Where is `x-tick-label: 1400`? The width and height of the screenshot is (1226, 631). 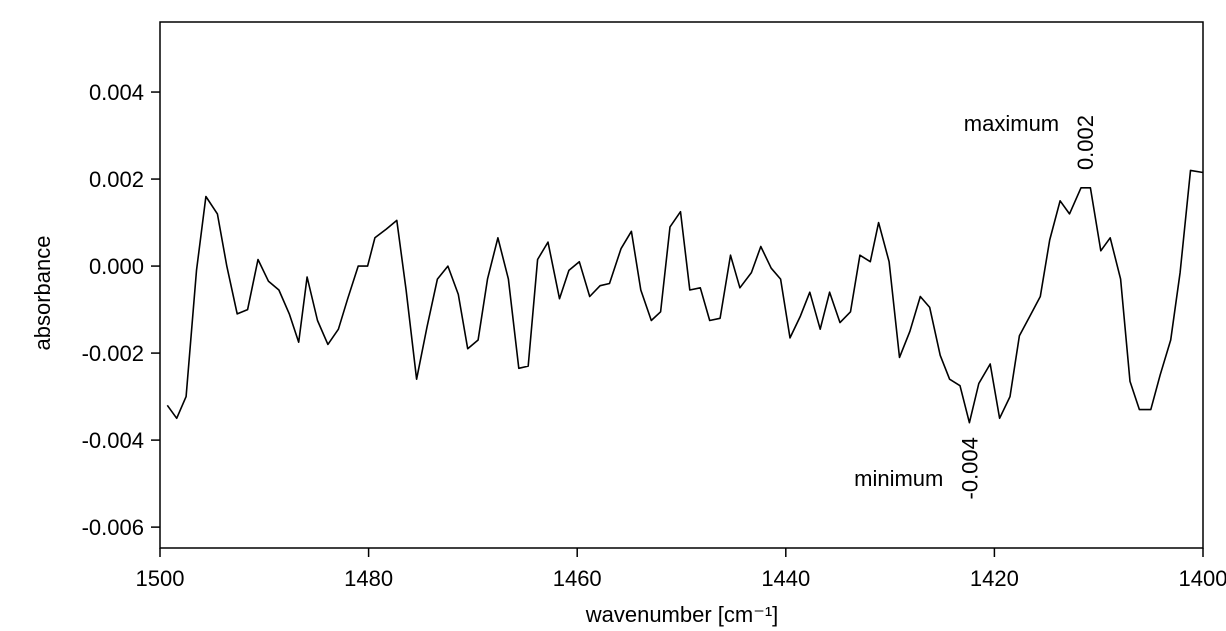 x-tick-label: 1400 is located at coordinates (1202, 578).